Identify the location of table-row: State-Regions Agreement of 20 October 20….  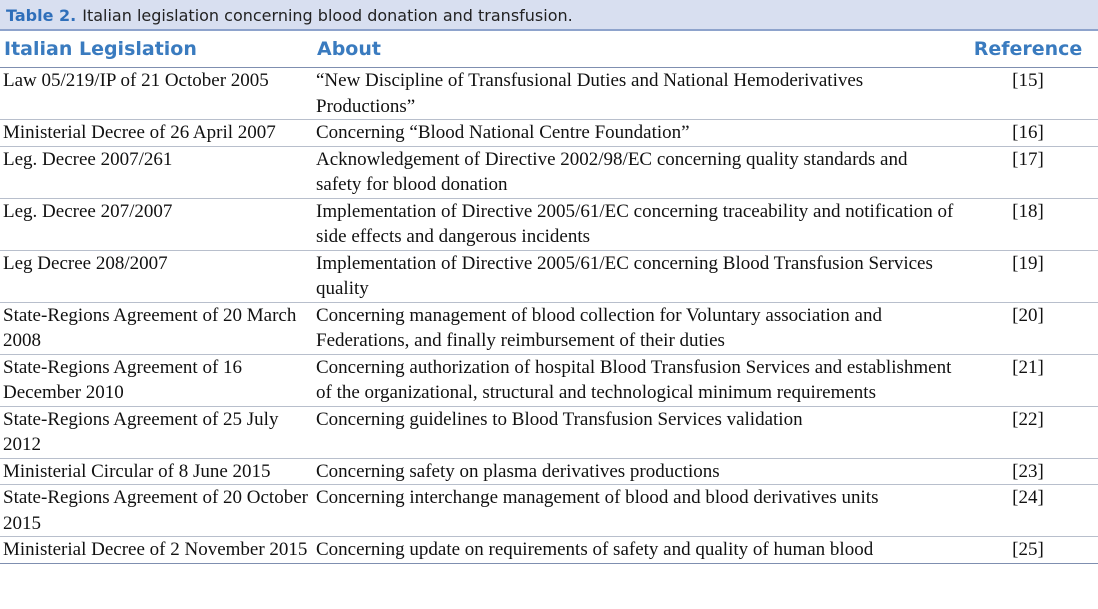
(549, 510).